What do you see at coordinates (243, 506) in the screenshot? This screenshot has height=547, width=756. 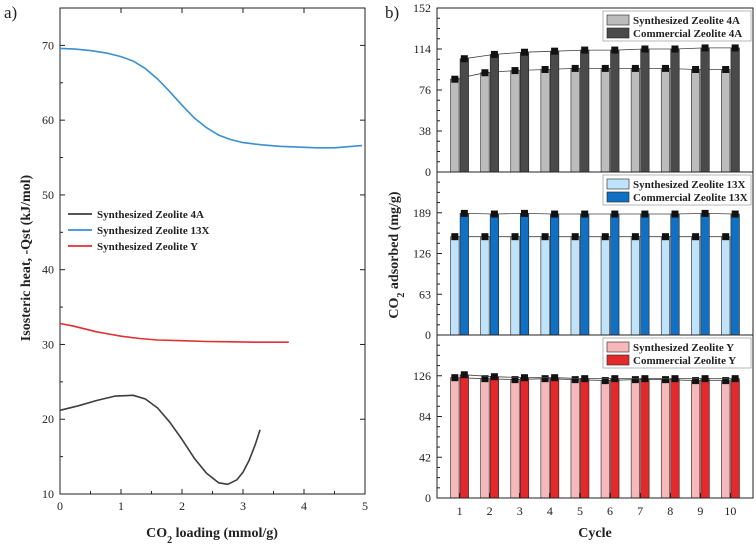 I see `x-tick-label: 3` at bounding box center [243, 506].